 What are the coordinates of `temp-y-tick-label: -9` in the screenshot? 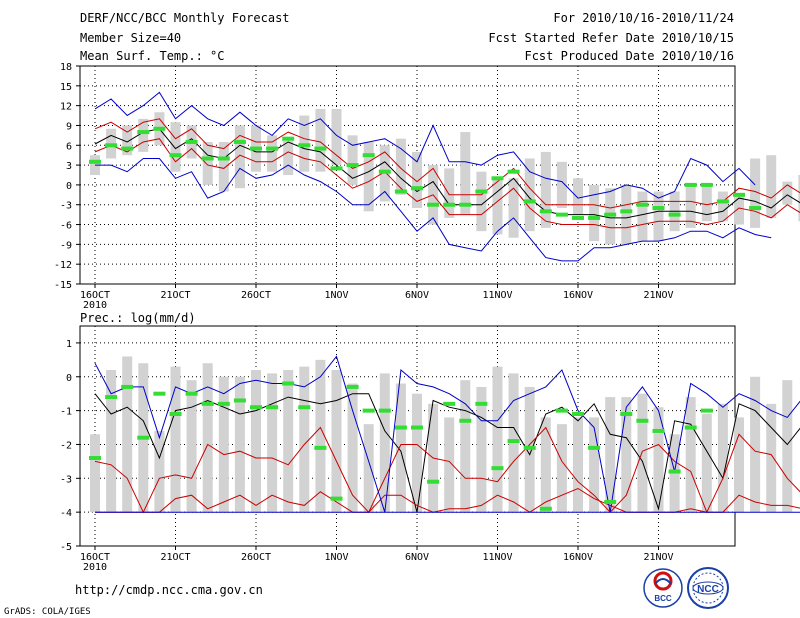 It's located at (66, 245).